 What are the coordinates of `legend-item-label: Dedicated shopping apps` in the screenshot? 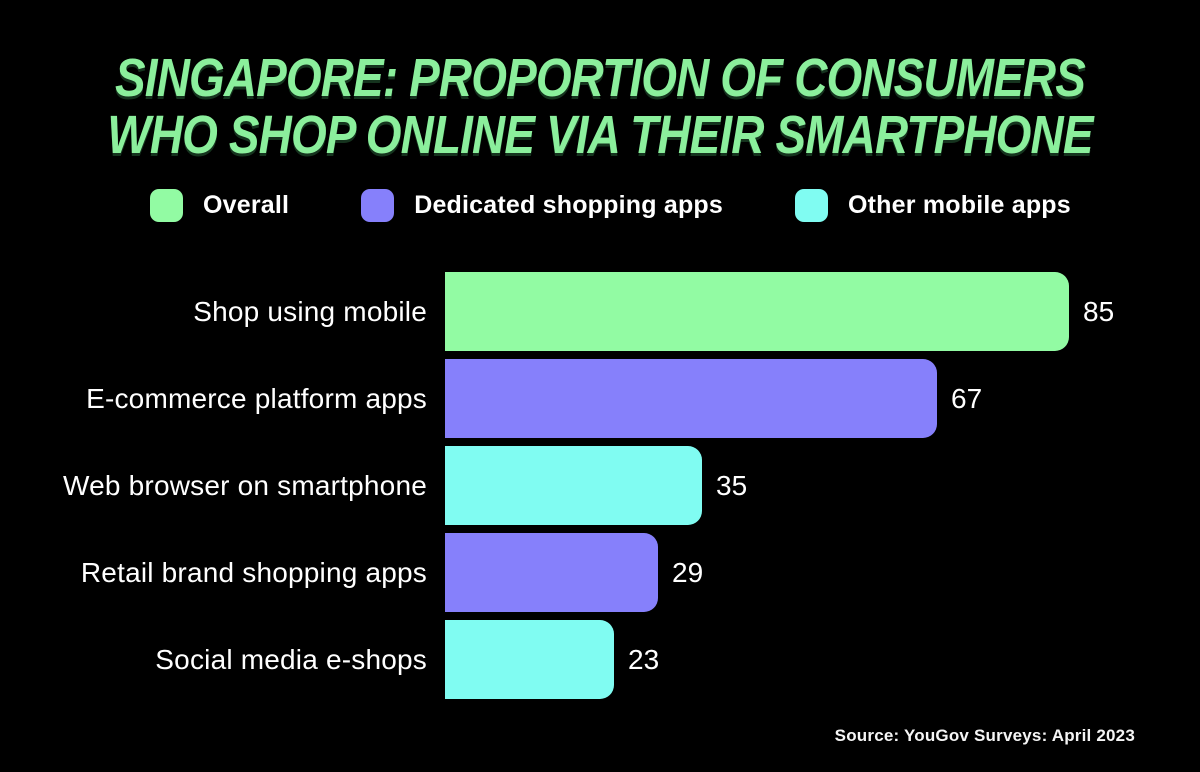 It's located at (568, 205).